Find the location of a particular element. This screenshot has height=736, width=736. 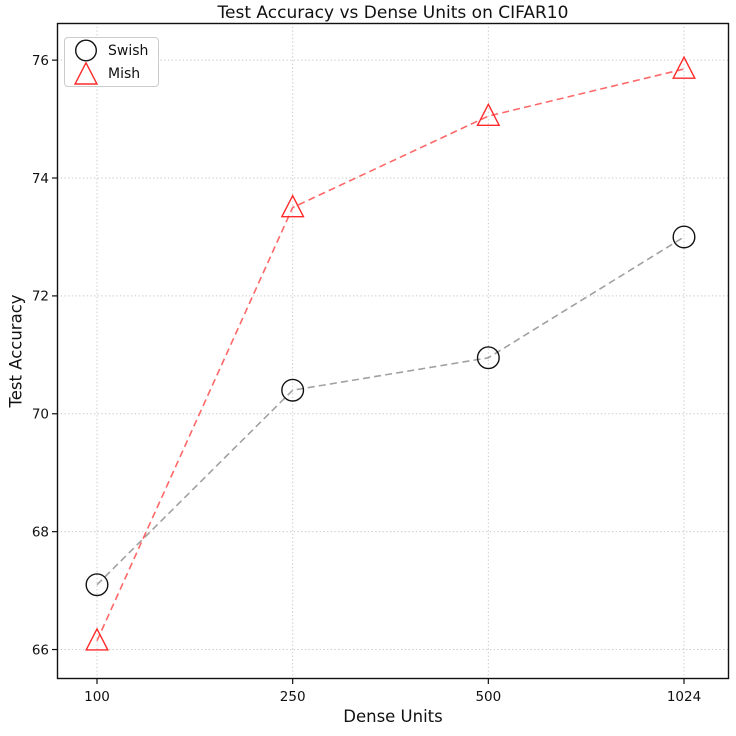

legend-label-mish: Mish is located at coordinates (124, 73).